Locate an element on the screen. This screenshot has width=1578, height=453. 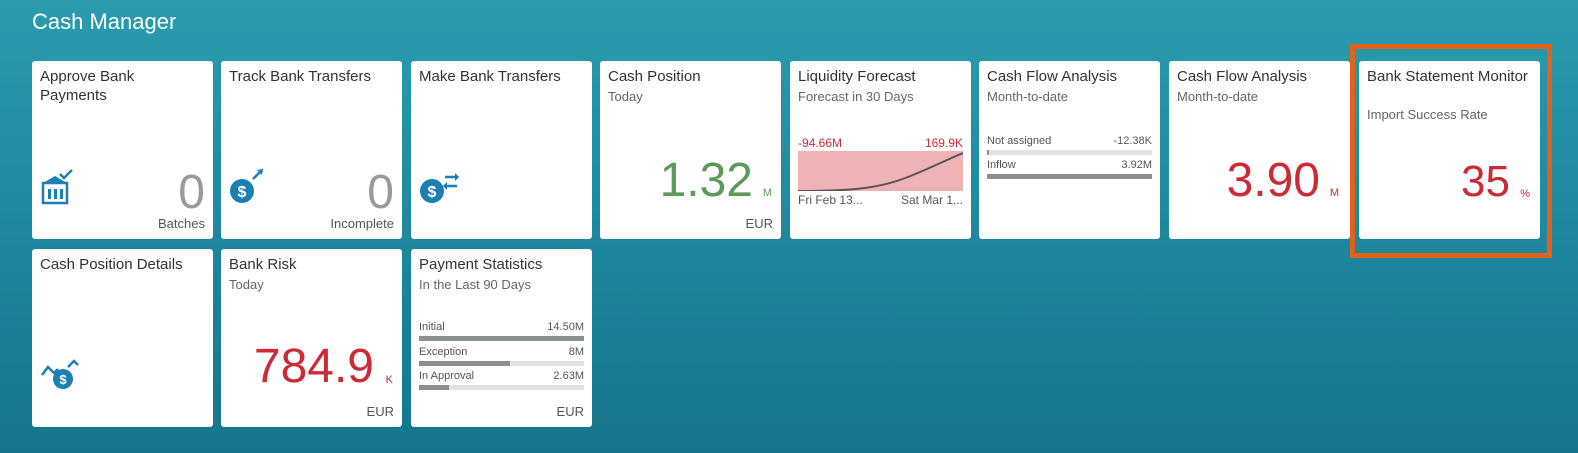
tile-title: Cash Position Details is located at coordinates (111, 264).